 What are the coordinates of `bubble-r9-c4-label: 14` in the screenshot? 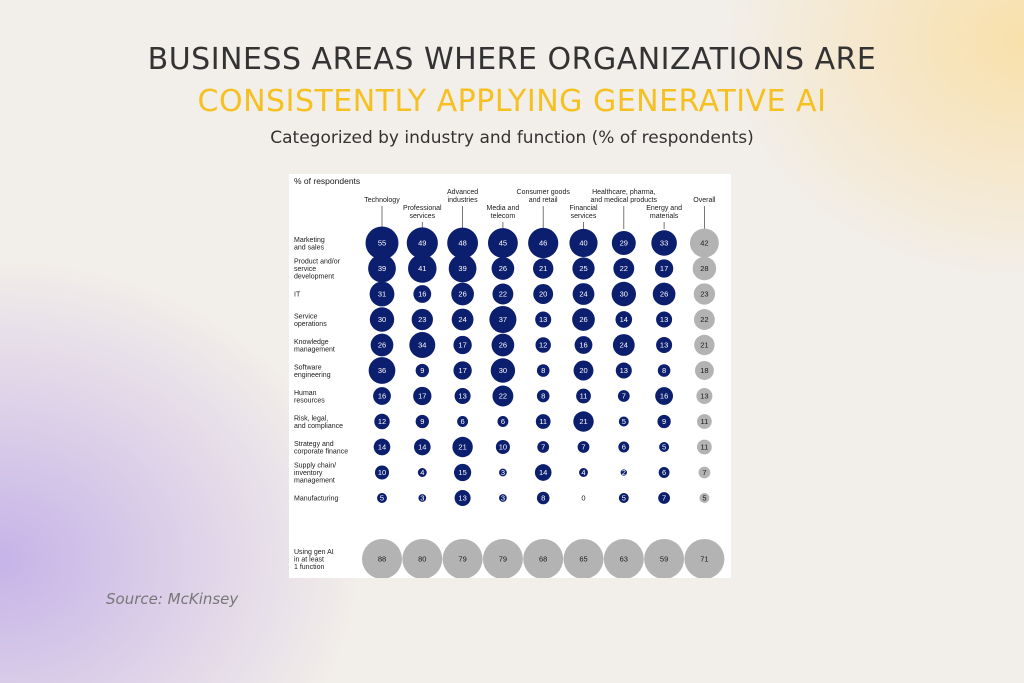 It's located at (543, 472).